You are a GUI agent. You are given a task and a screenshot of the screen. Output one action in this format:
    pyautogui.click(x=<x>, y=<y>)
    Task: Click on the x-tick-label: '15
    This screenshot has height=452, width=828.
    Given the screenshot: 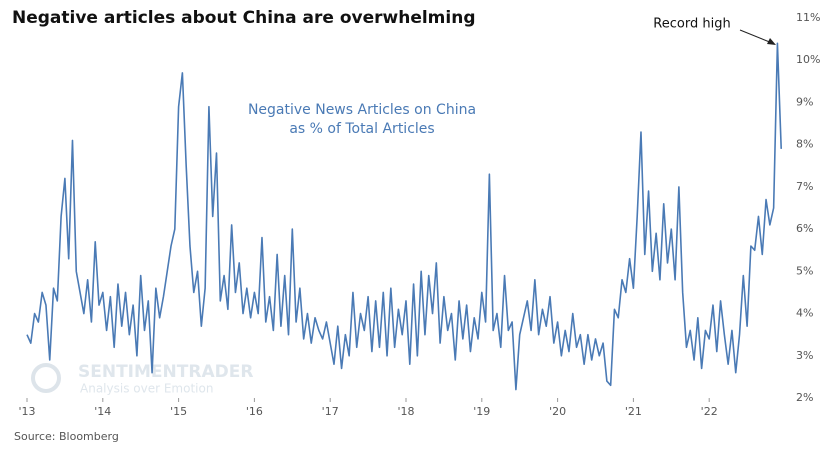 What is the action you would take?
    pyautogui.click(x=178, y=411)
    